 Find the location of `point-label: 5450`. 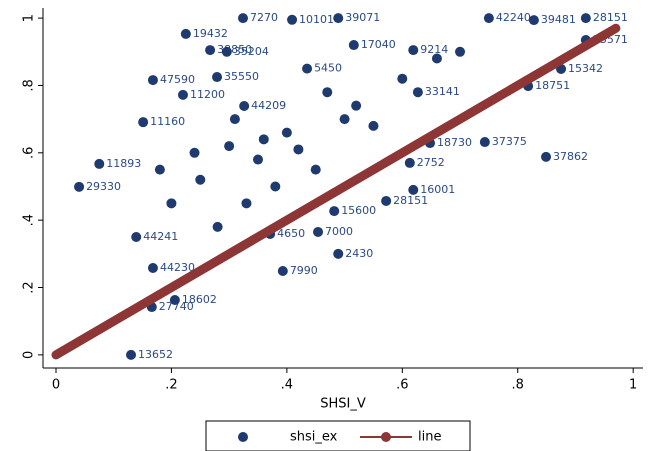

point-label: 5450 is located at coordinates (328, 68).